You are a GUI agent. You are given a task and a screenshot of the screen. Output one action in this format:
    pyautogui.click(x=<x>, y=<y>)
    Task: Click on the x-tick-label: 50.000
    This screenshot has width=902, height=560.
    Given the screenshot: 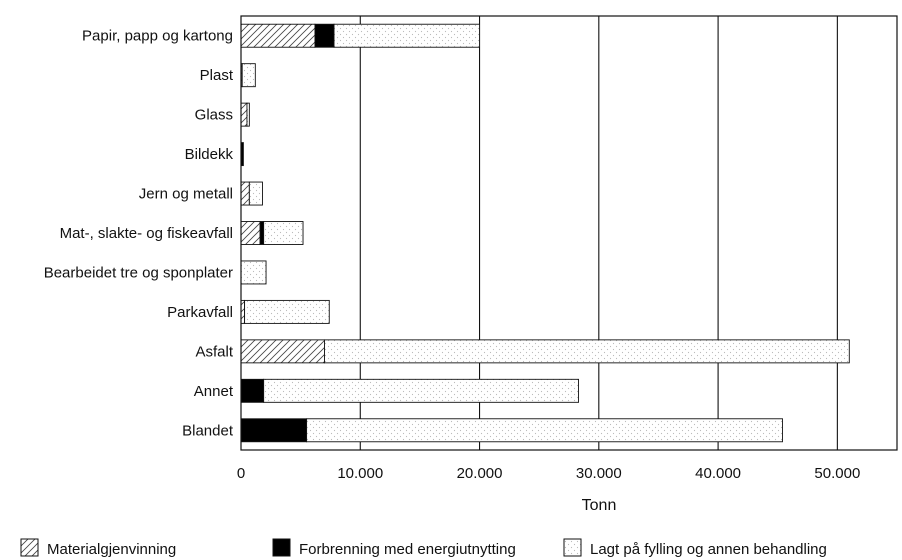 What is the action you would take?
    pyautogui.click(x=837, y=473)
    